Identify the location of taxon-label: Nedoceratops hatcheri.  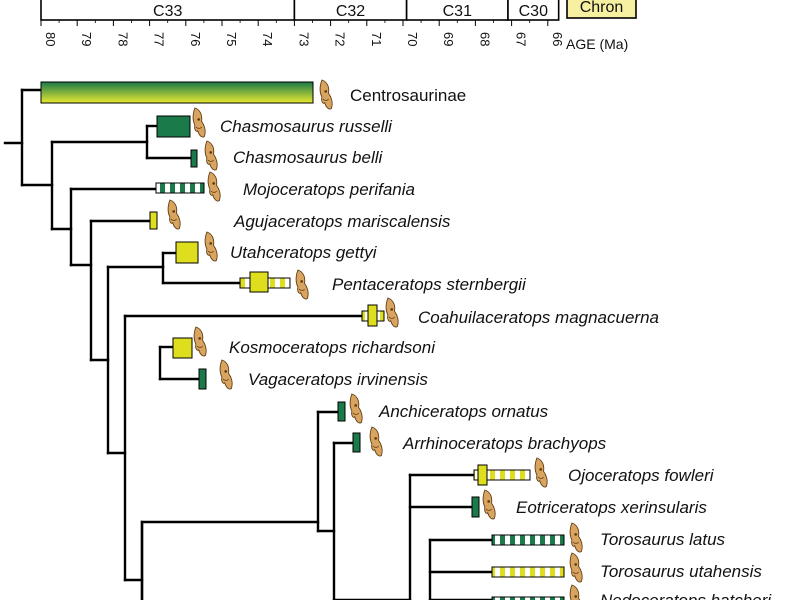
(686, 595).